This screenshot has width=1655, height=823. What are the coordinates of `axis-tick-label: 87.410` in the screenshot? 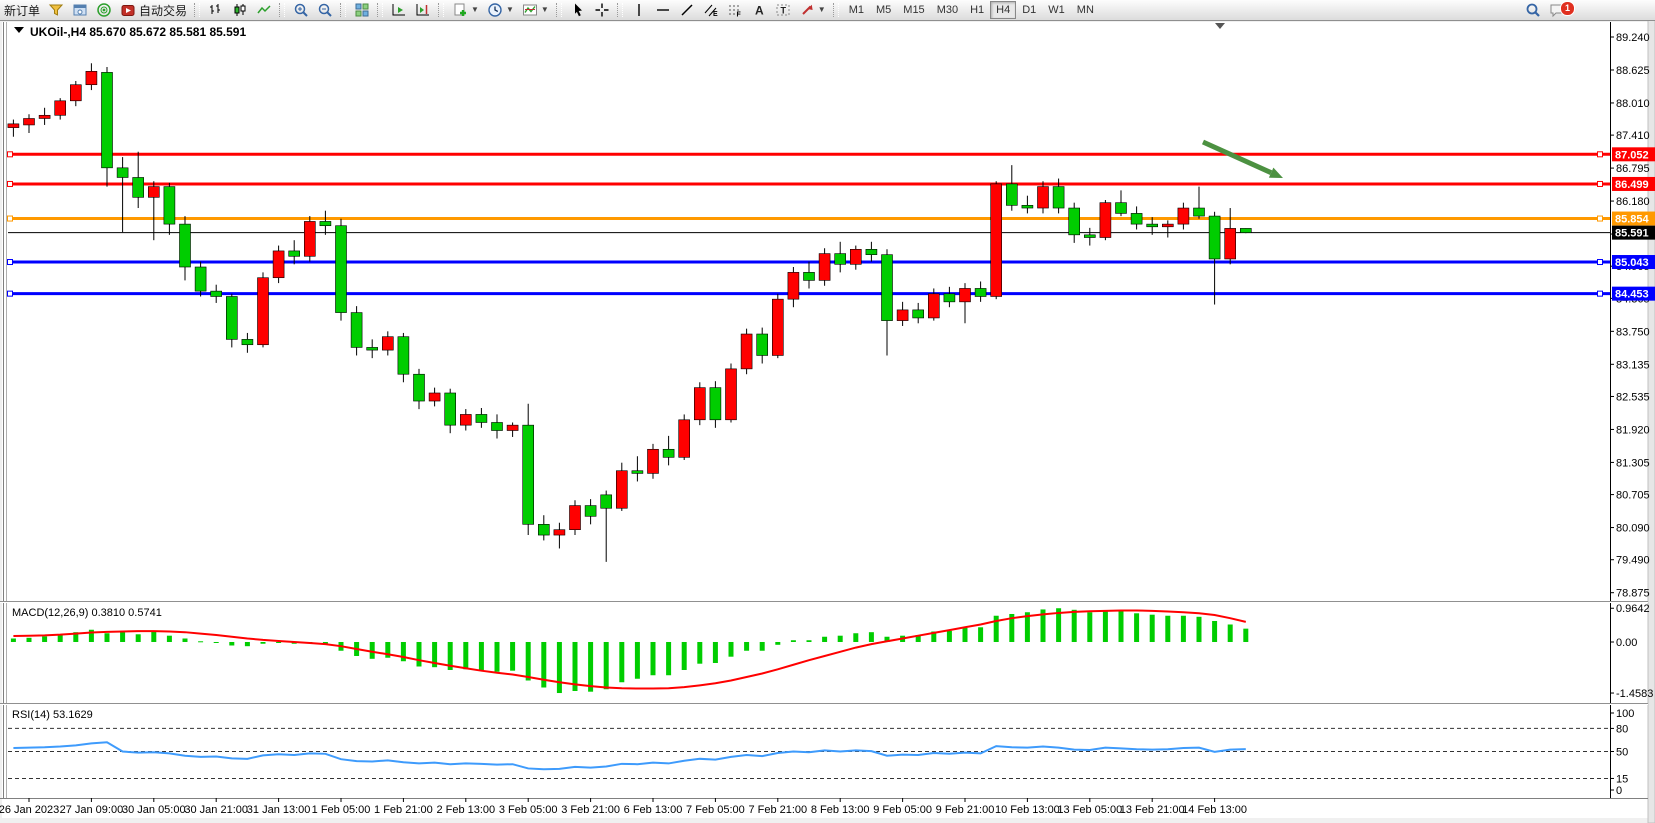 It's located at (1633, 136).